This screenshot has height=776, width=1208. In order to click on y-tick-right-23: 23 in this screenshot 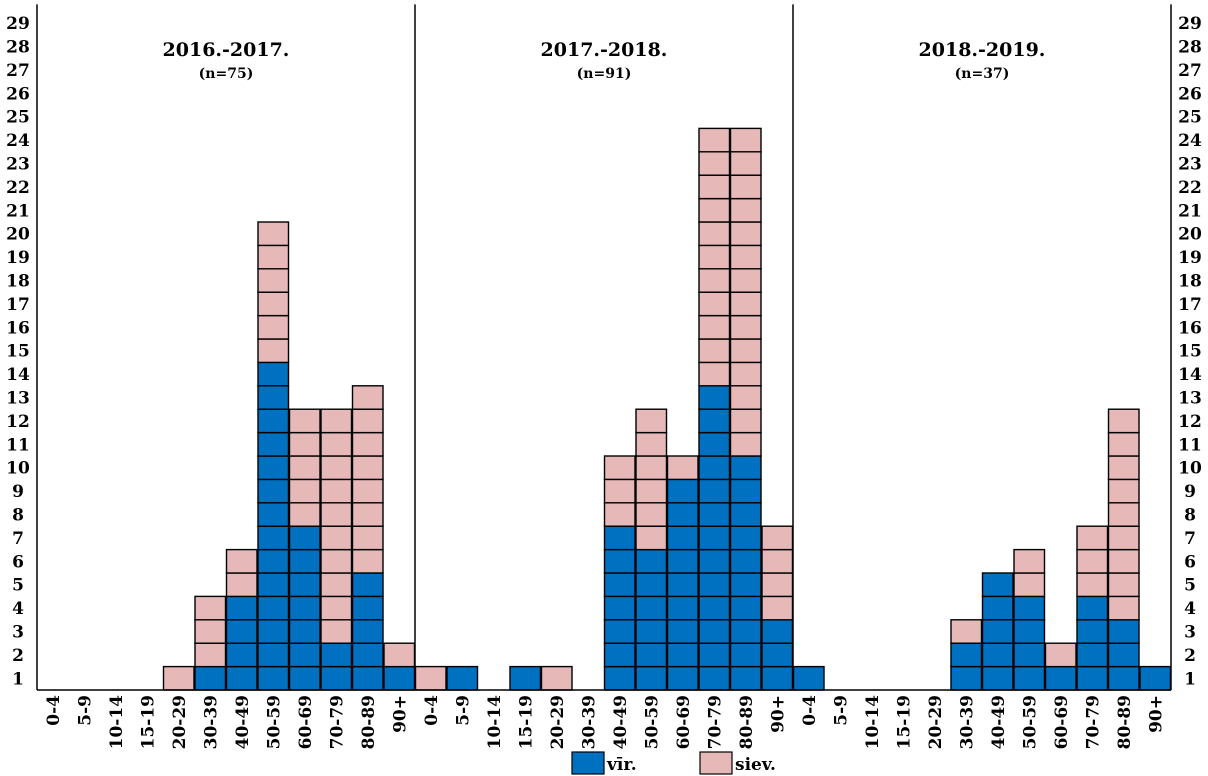, I will do `click(1190, 165)`.